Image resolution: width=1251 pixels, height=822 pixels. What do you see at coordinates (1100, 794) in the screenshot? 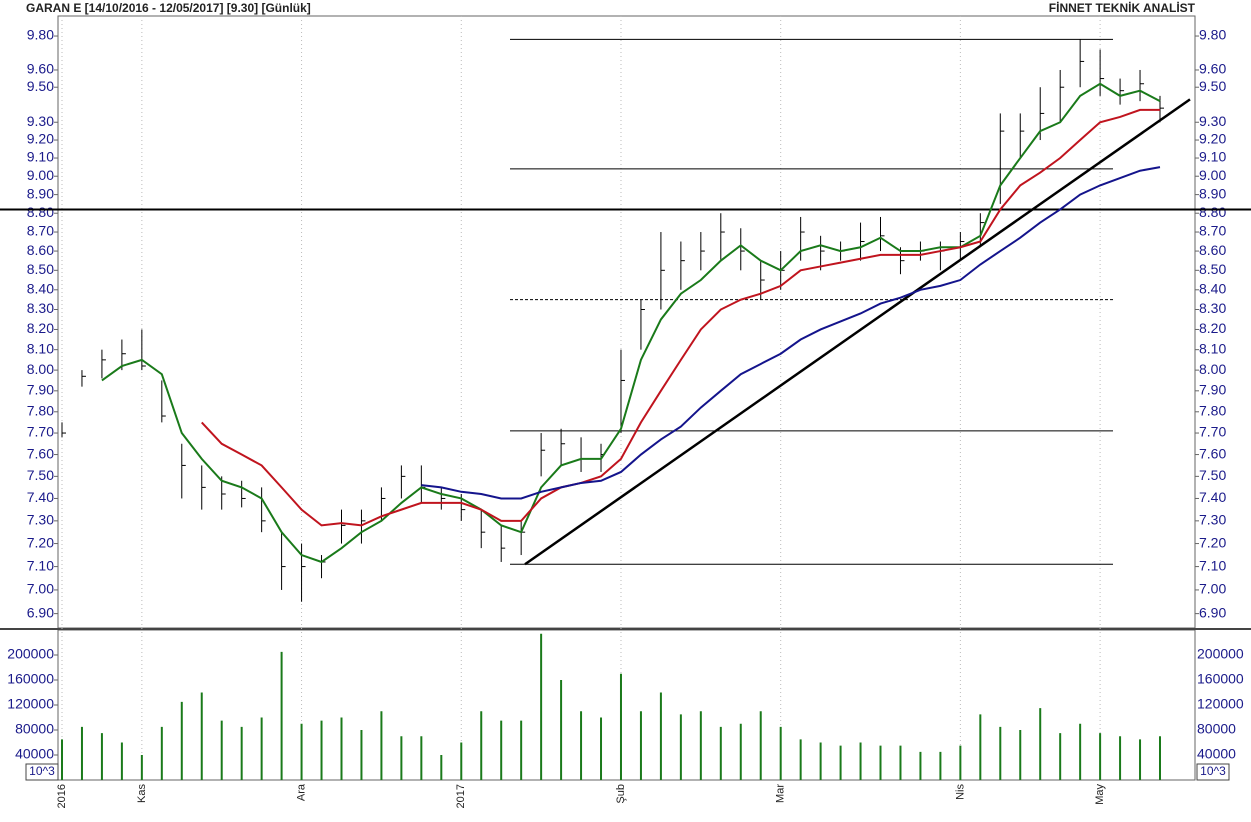
I see `x-tick-label: May` at bounding box center [1100, 794].